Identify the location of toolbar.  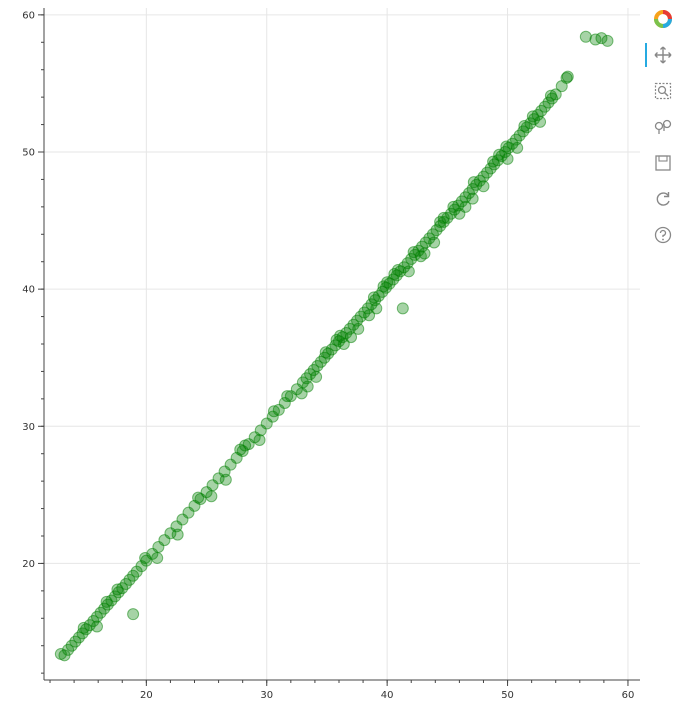
(663, 130).